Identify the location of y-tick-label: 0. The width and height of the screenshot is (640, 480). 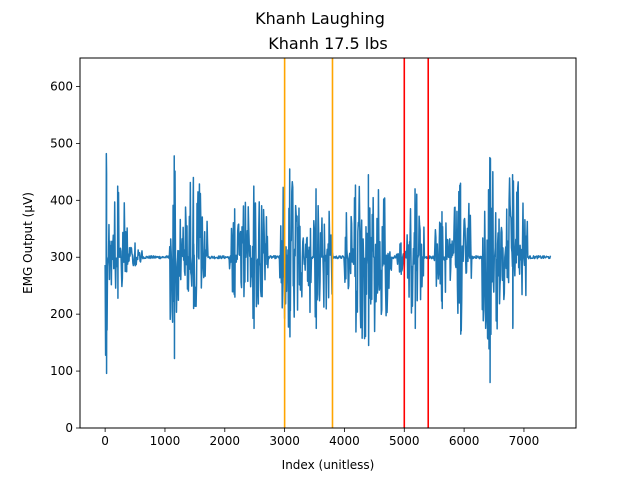
(69, 428).